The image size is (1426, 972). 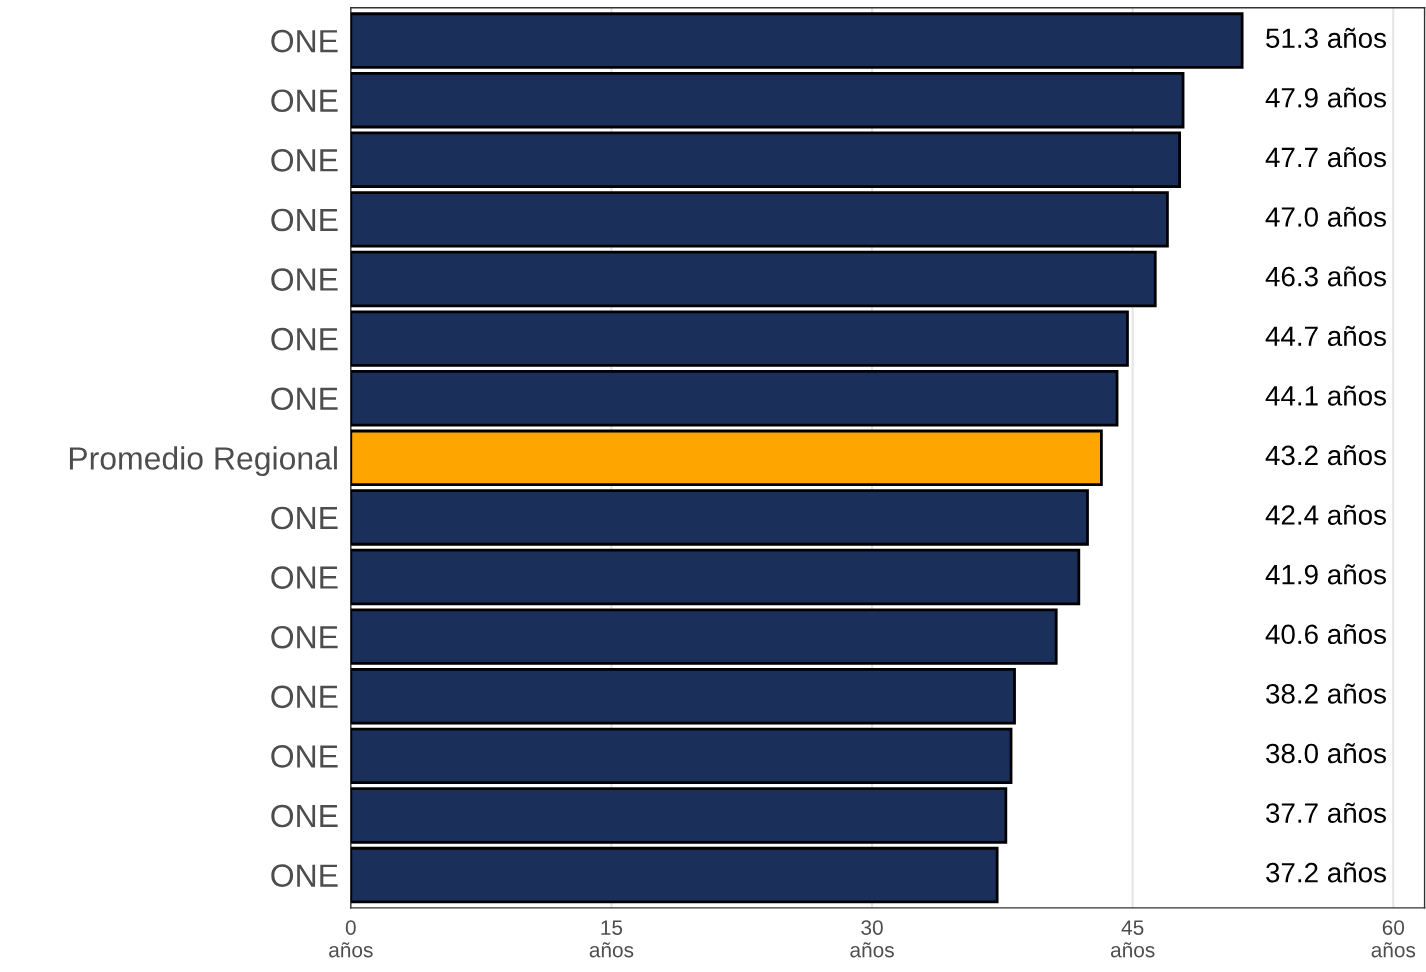 What do you see at coordinates (351, 939) in the screenshot?
I see `x-tick-label: 0 años` at bounding box center [351, 939].